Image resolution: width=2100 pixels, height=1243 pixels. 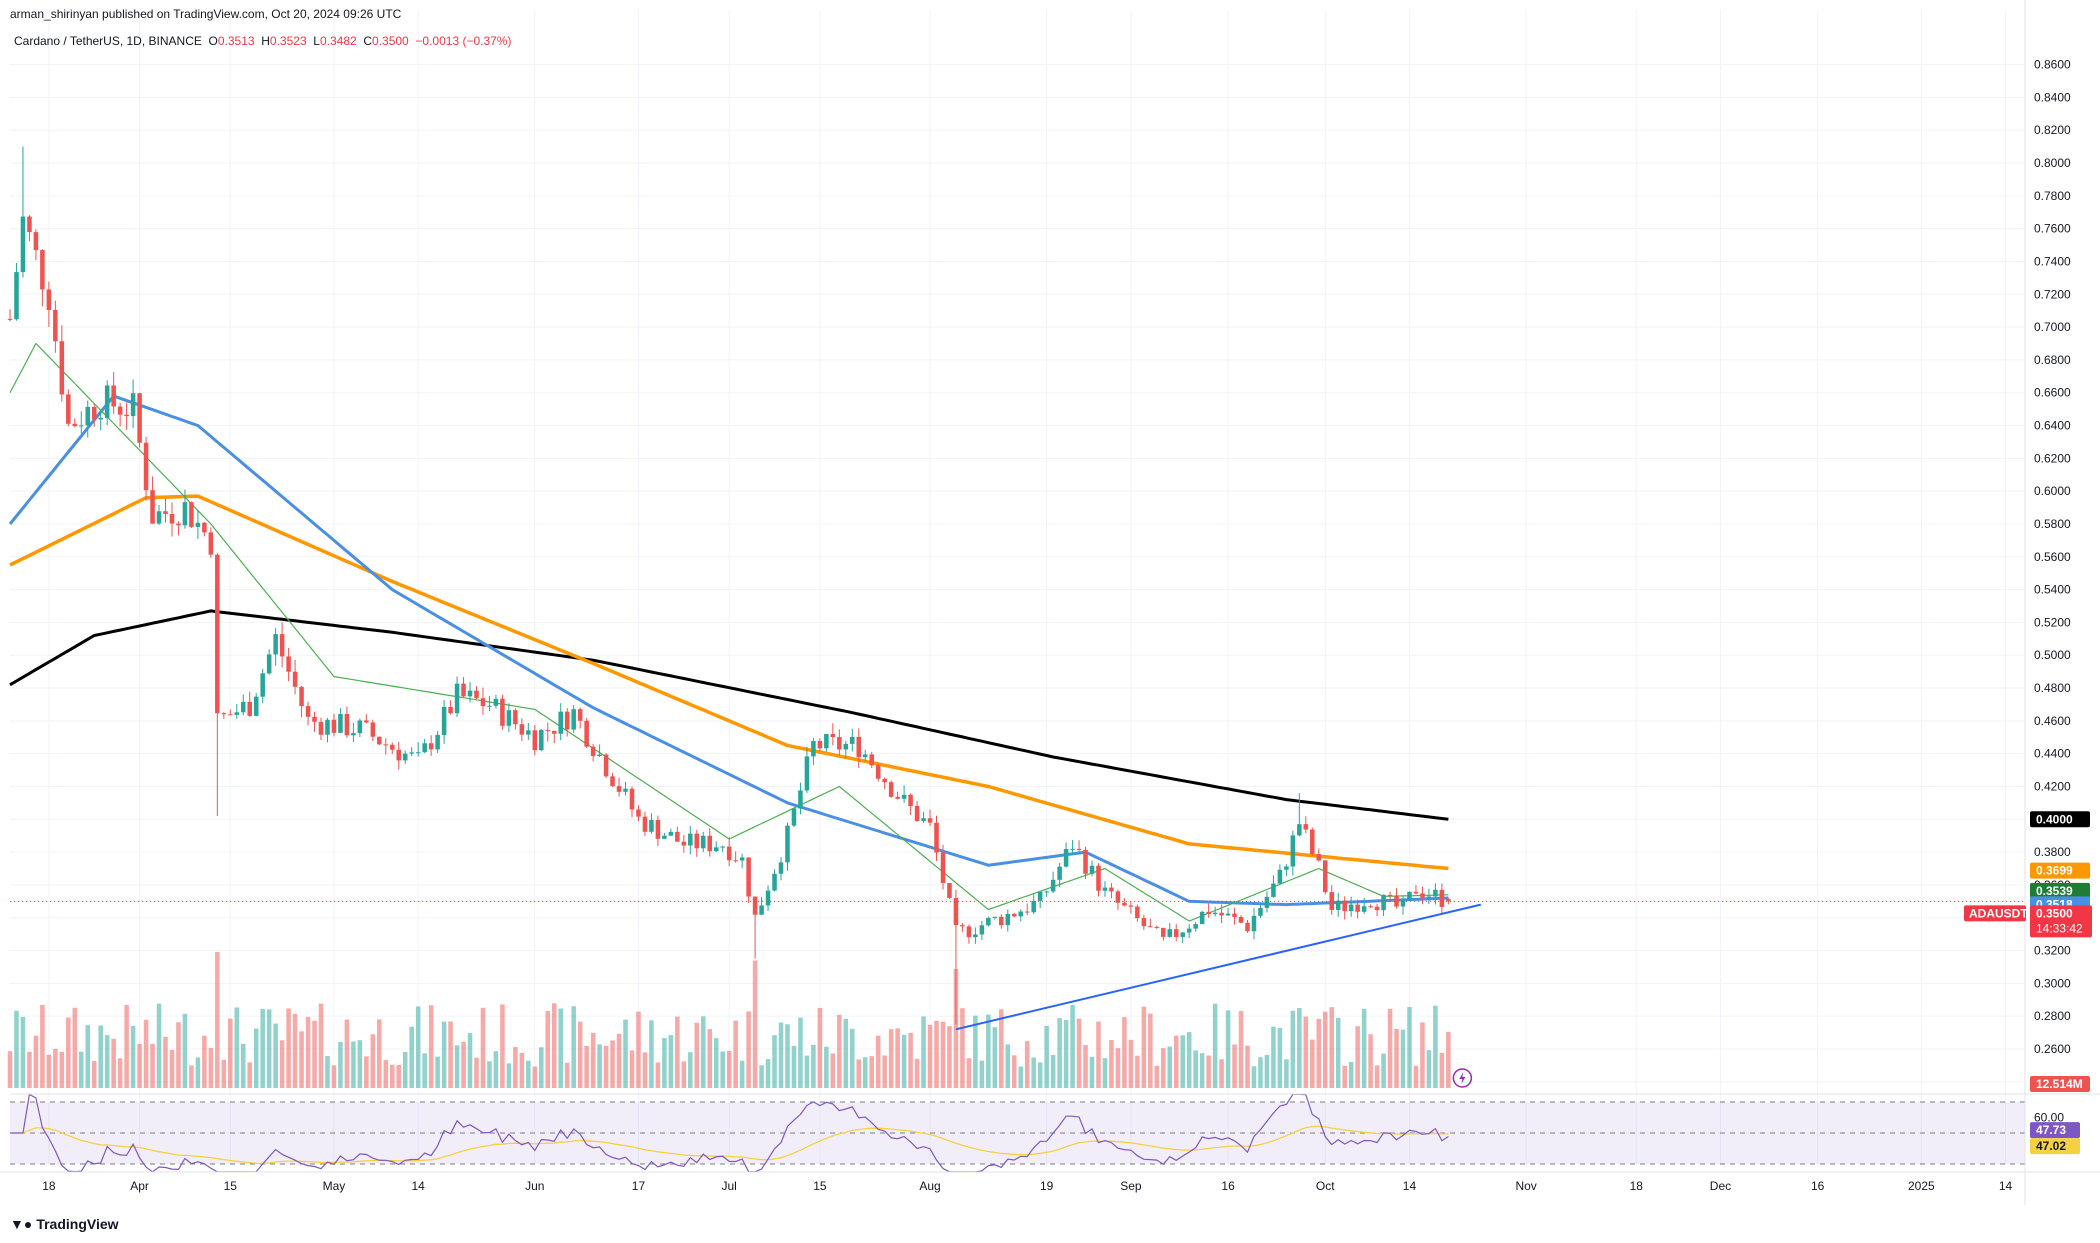 I want to click on price-tick-label: 0.8200, so click(x=2052, y=130).